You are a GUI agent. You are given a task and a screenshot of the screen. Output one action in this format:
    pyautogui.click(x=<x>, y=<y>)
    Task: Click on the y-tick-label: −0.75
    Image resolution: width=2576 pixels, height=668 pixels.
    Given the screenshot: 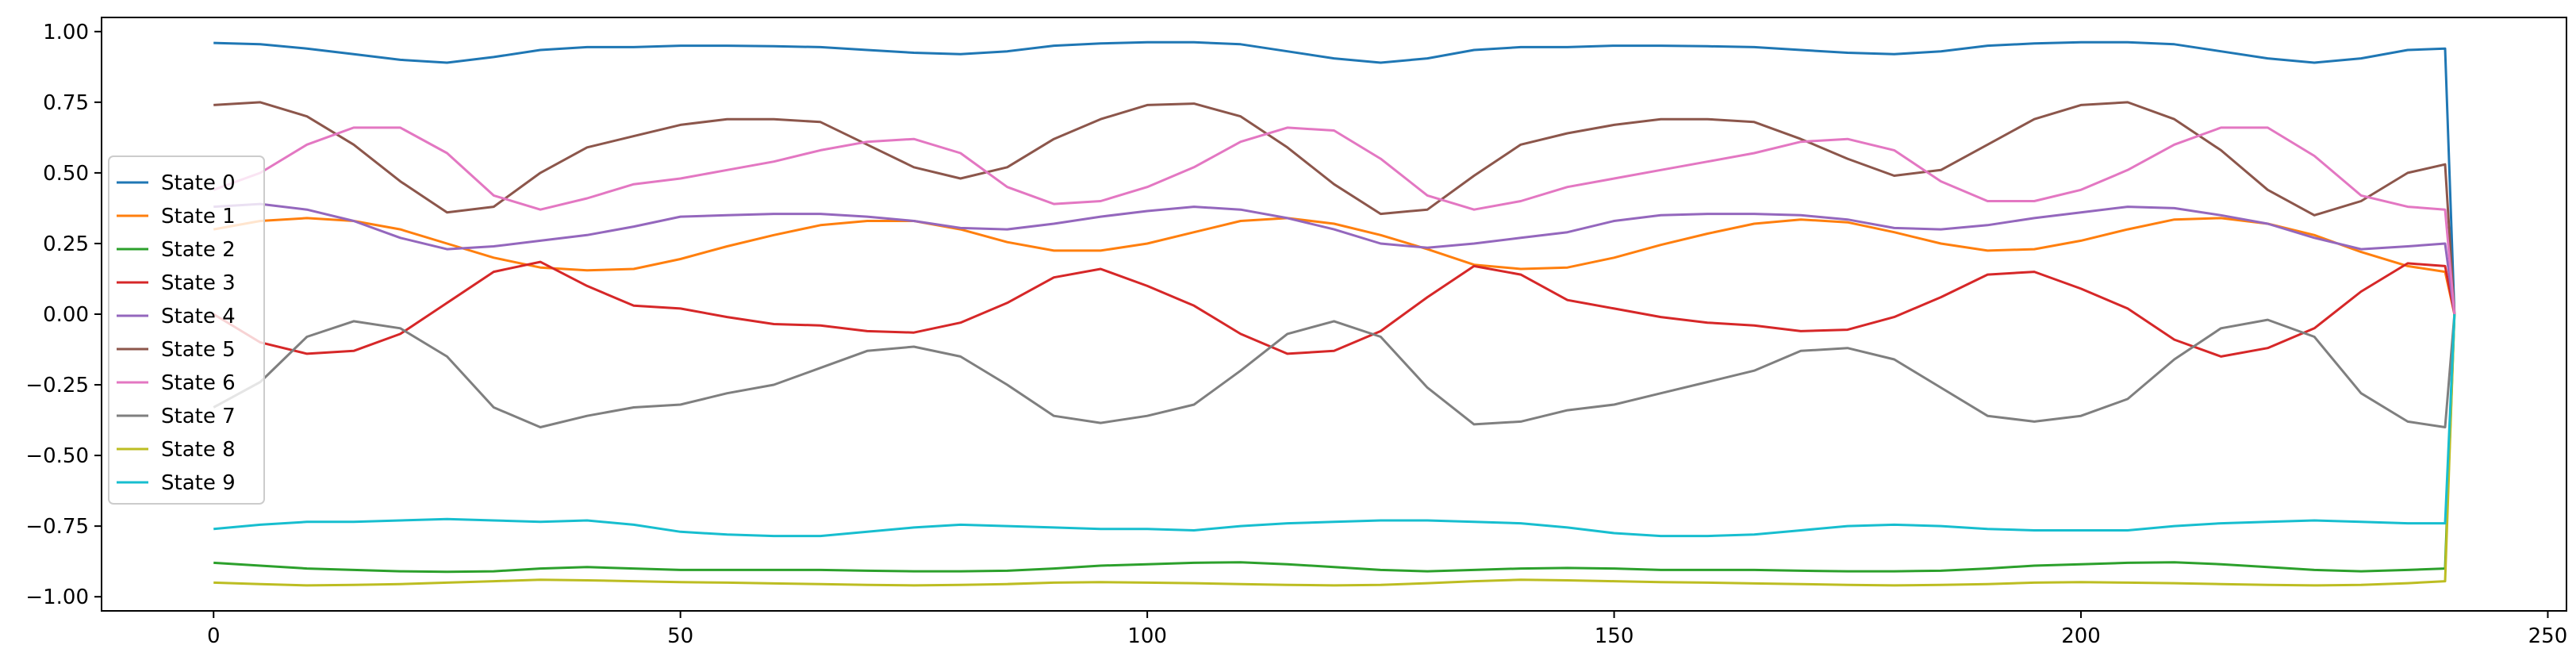 What is the action you would take?
    pyautogui.click(x=57, y=527)
    